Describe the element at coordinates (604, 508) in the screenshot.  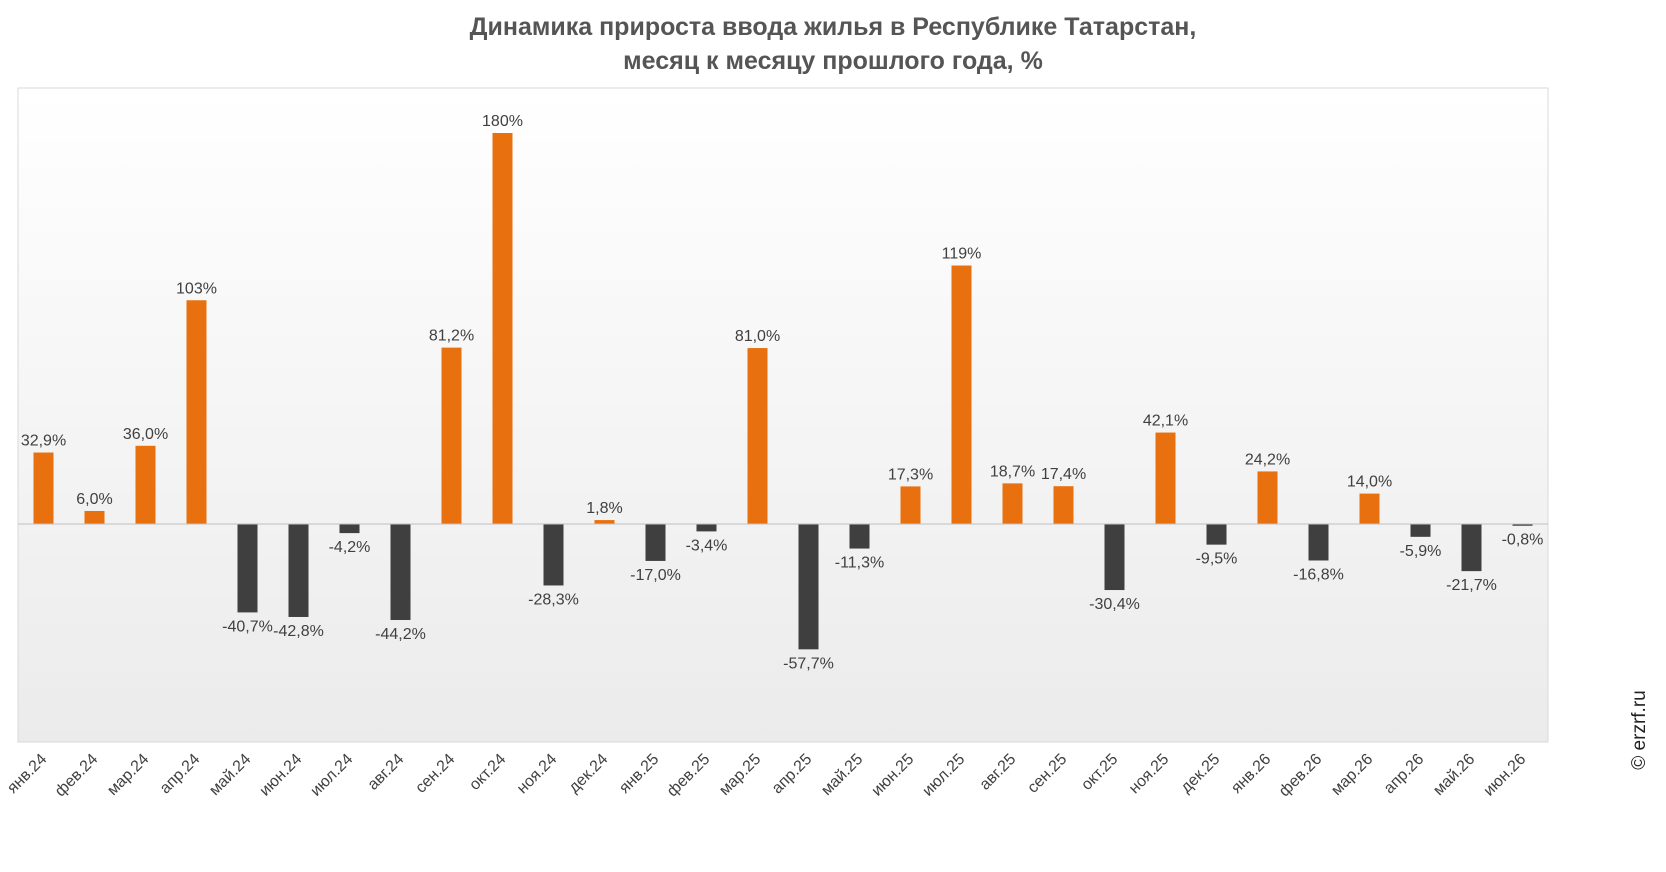
I see `data-label: 1,8%` at that location.